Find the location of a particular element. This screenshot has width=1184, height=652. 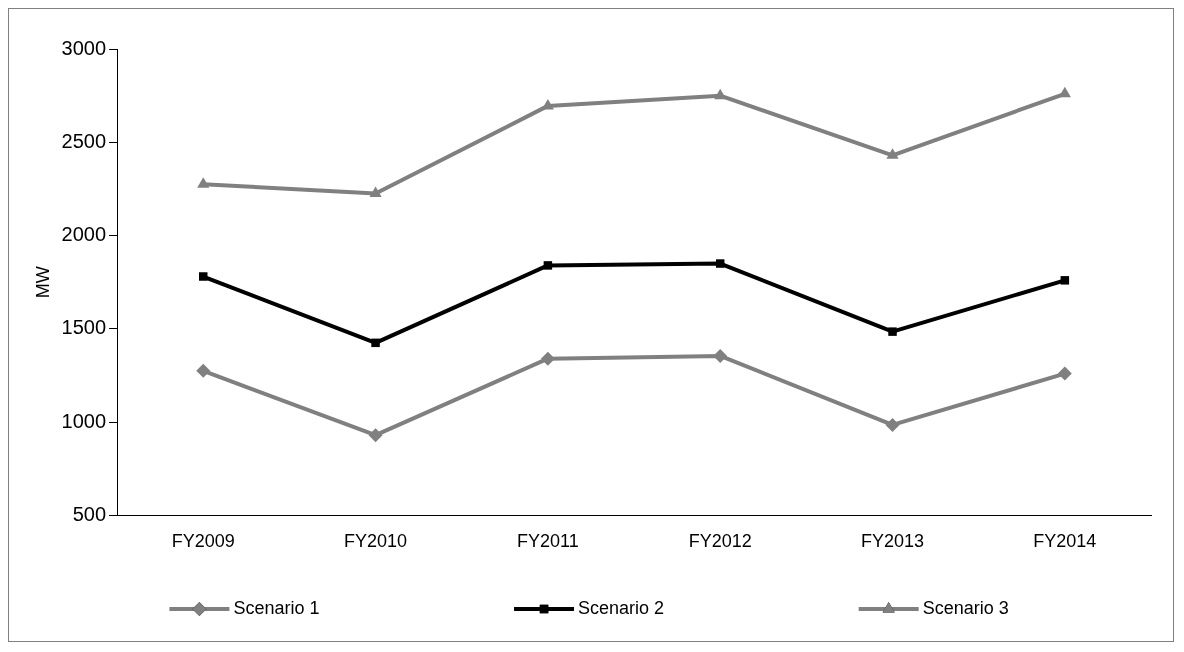

y-tick-label: 1500 is located at coordinates (84, 327).